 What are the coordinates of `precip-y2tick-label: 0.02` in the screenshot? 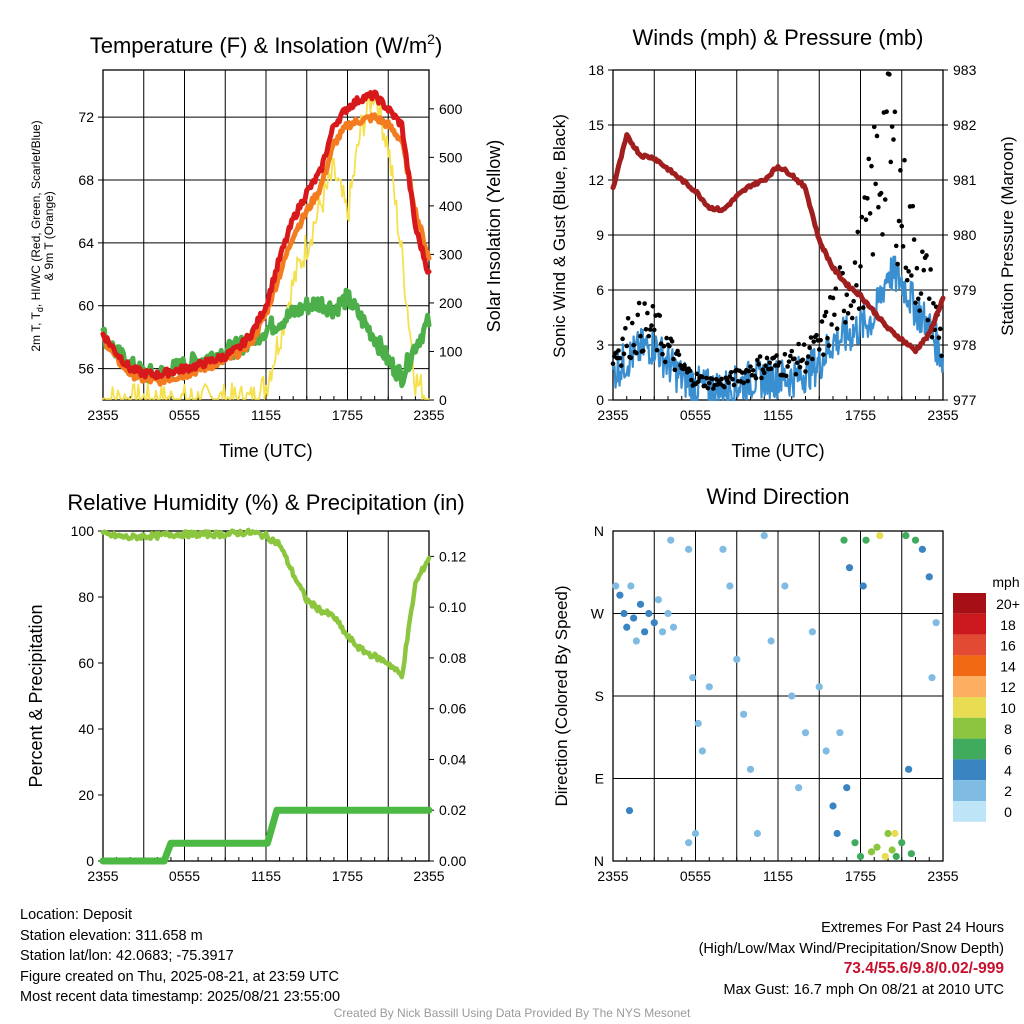 It's located at (452, 810).